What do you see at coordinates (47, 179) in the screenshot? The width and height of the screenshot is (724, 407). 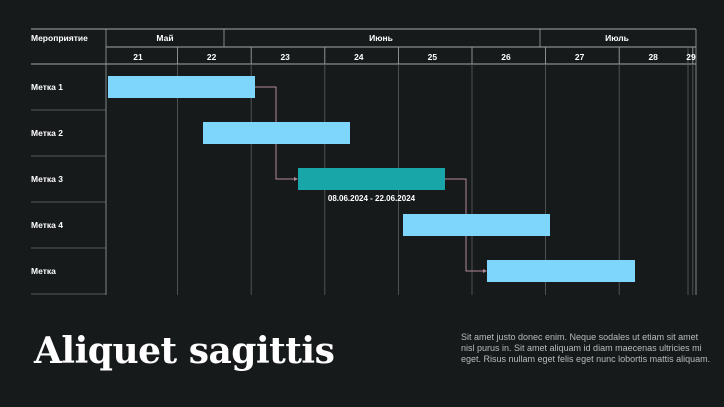 I see `task-label: Метка 3` at bounding box center [47, 179].